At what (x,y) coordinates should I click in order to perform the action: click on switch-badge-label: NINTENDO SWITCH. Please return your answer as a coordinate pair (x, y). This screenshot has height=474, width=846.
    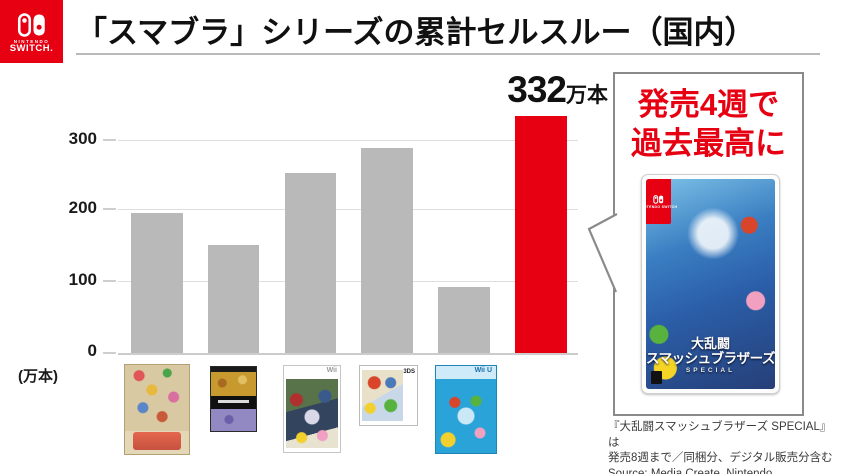
    Looking at the image, I should click on (662, 206).